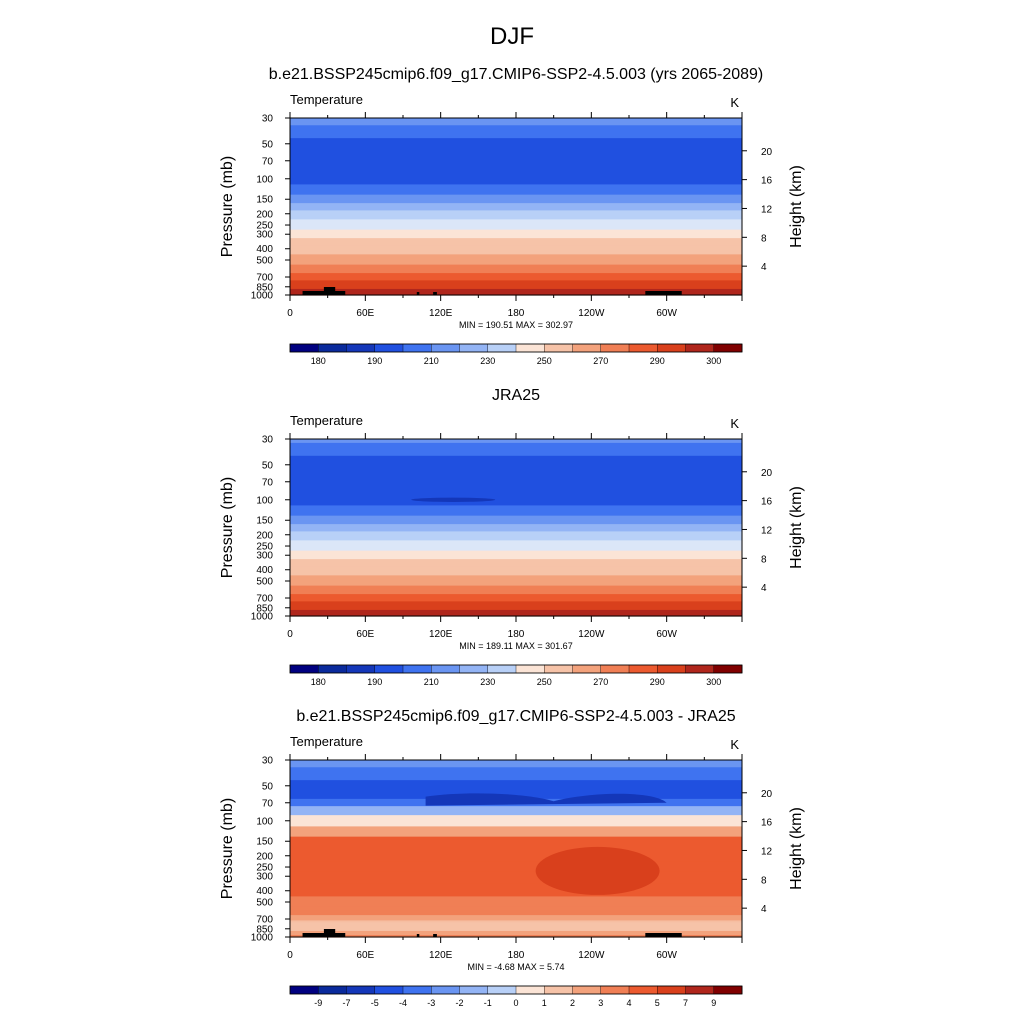  What do you see at coordinates (459, 1003) in the screenshot?
I see `colorbar-label: -2` at bounding box center [459, 1003].